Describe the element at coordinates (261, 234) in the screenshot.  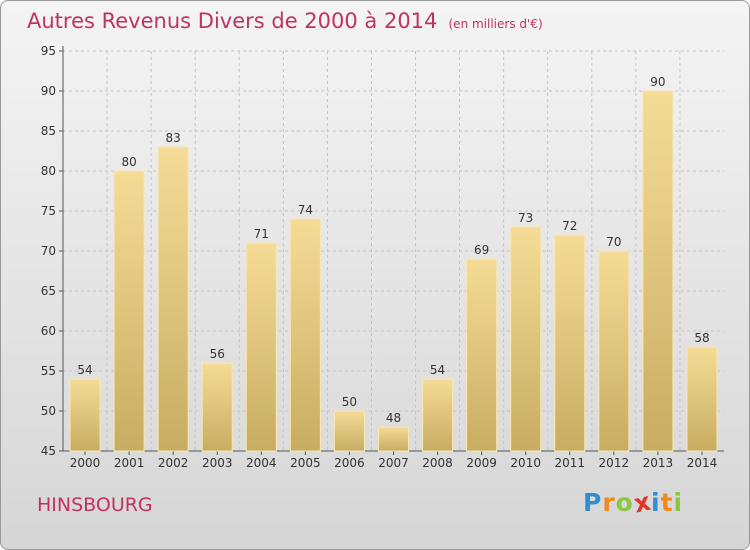
I see `bar-value-label: 71` at that location.